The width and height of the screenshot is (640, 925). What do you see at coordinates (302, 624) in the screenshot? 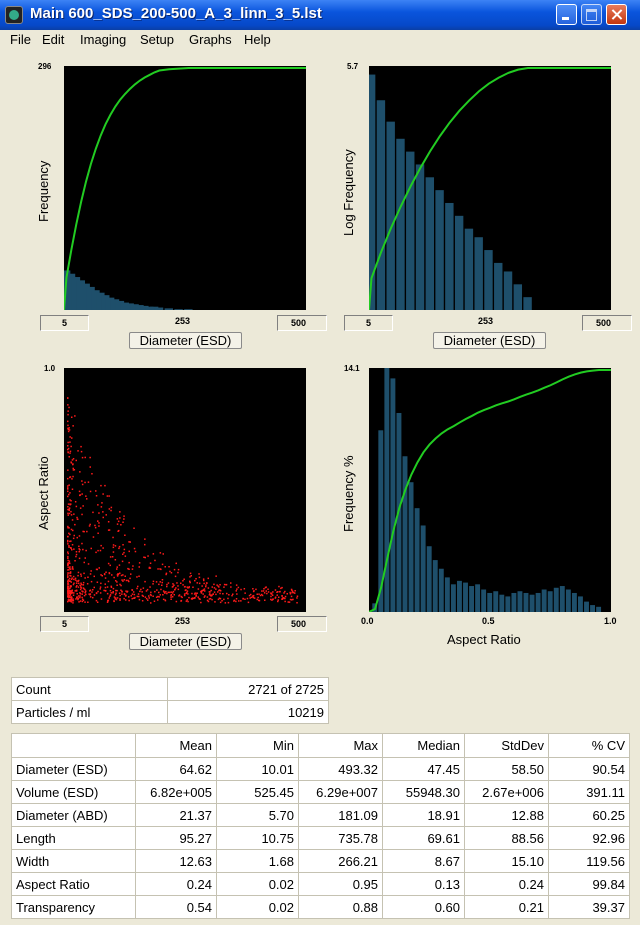
I see `aspect-xmax-field: 500` at bounding box center [302, 624].